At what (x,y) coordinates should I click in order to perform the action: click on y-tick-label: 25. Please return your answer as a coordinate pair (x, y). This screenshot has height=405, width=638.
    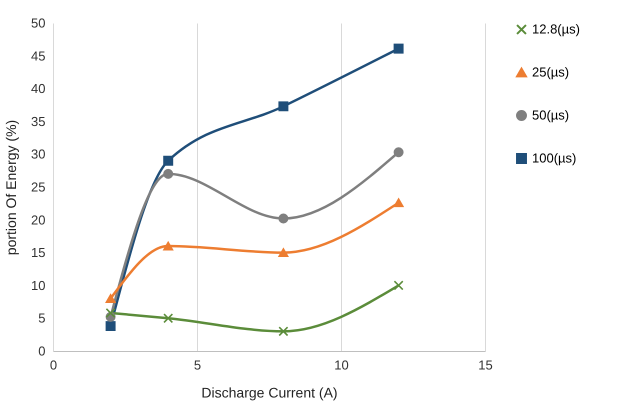
    Looking at the image, I should click on (38, 187).